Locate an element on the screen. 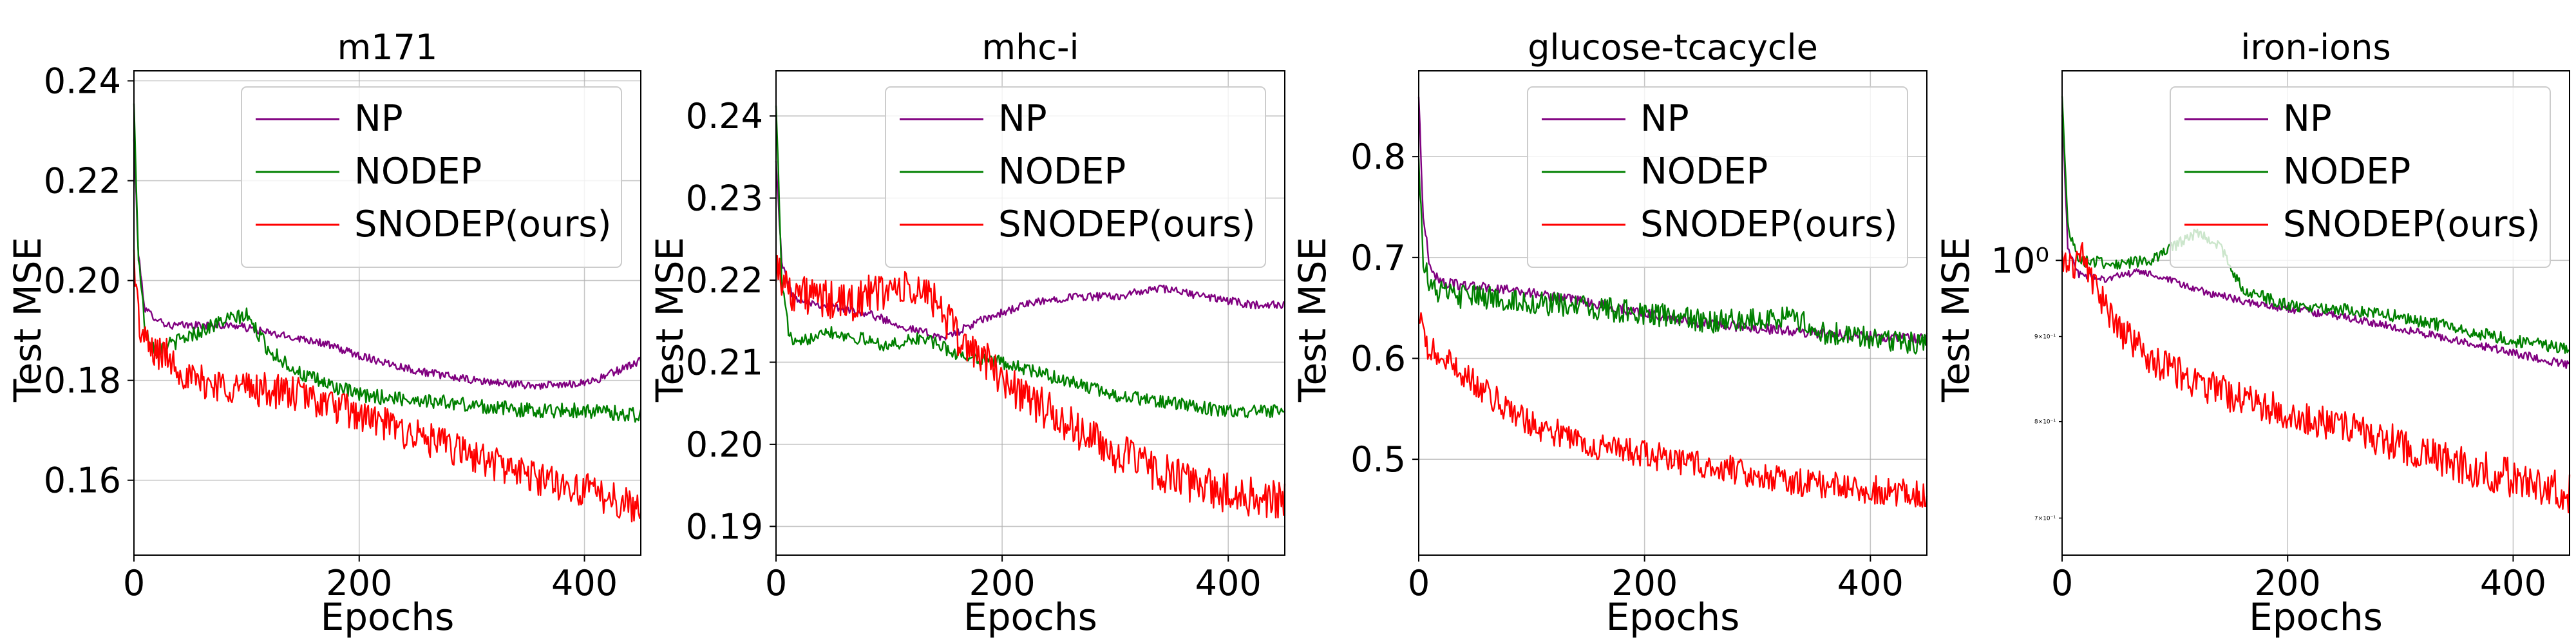 The width and height of the screenshot is (2576, 644). y-tick-label: 0.21 is located at coordinates (724, 363).